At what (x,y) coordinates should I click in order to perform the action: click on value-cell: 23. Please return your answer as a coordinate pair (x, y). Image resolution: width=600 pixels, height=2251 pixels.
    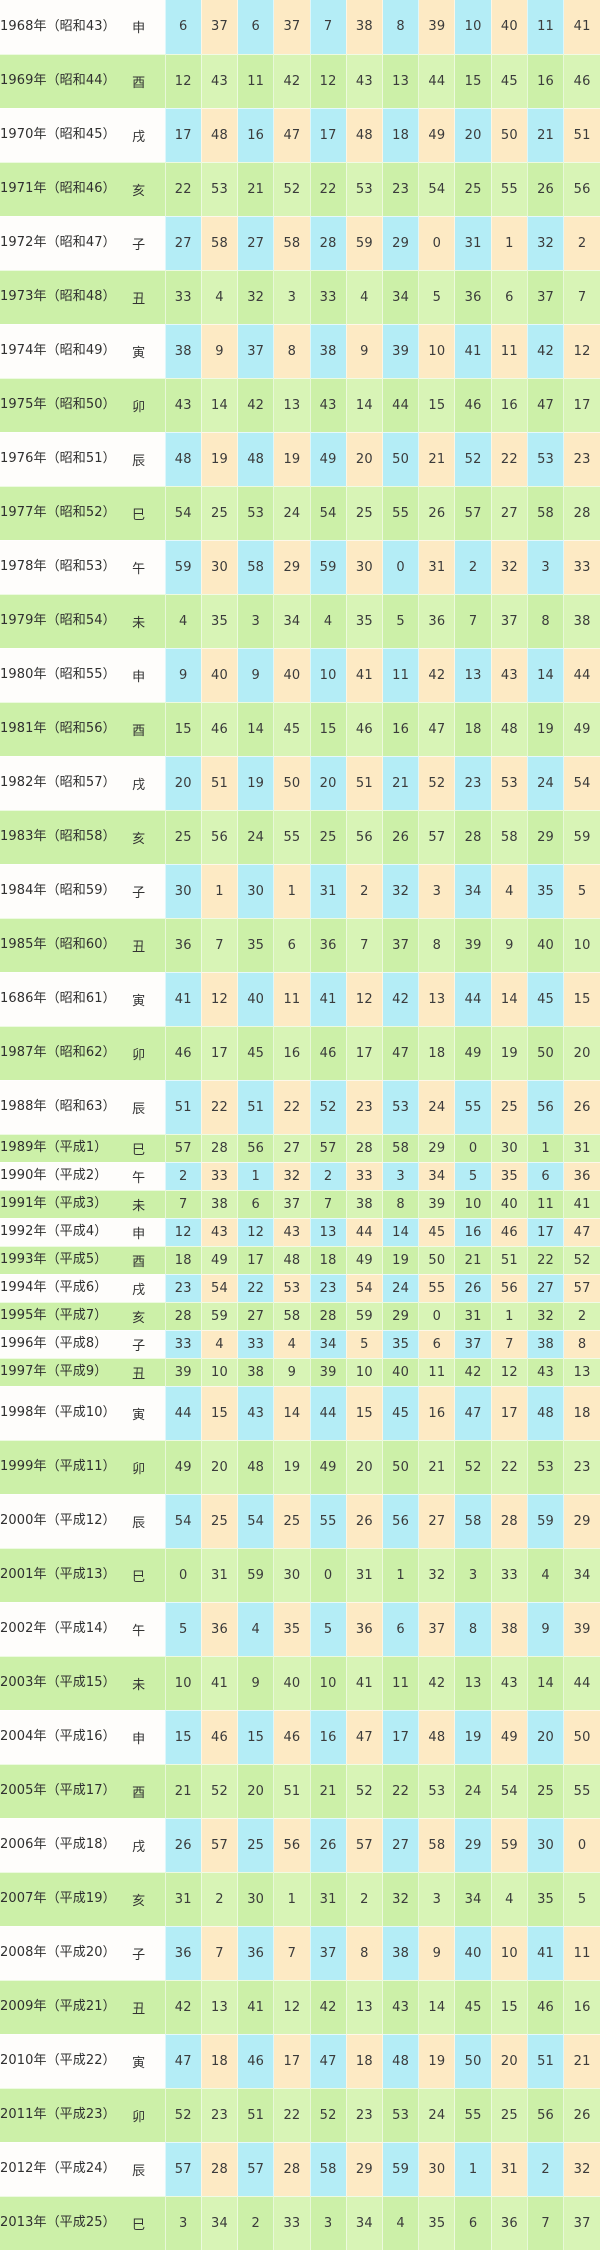
    Looking at the image, I should click on (328, 1288).